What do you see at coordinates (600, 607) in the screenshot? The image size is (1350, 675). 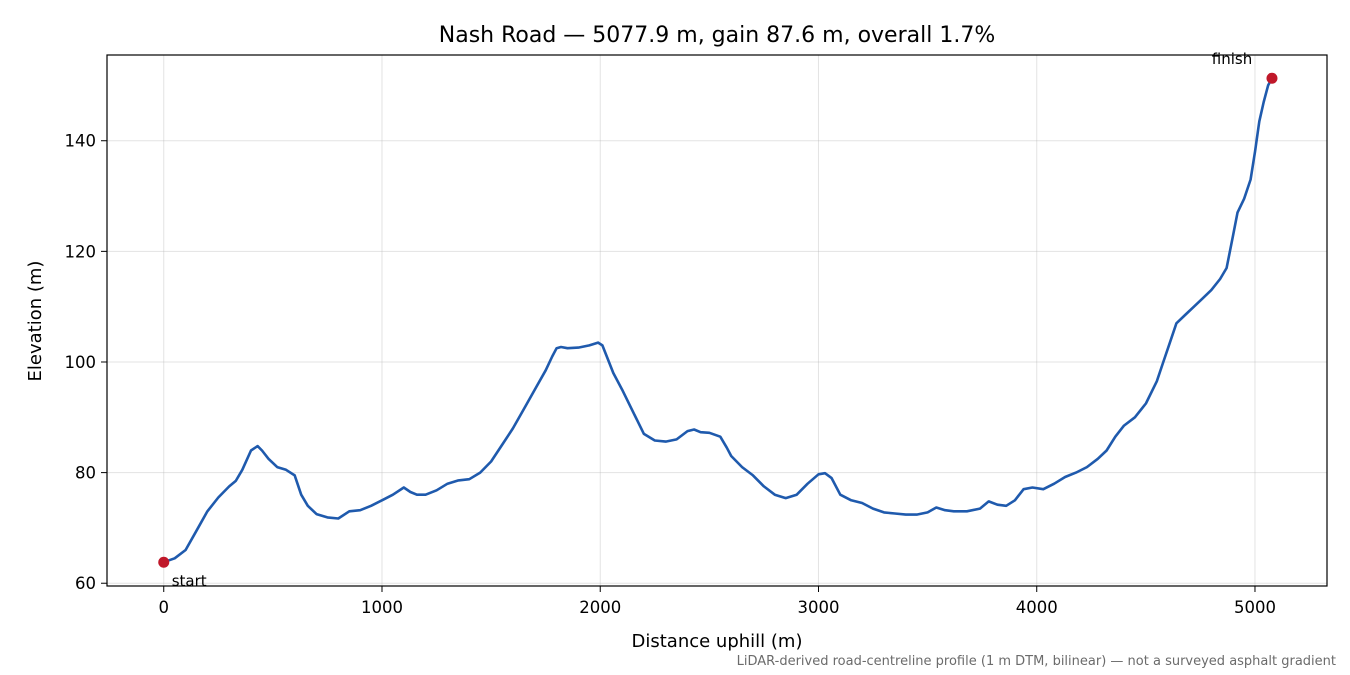 I see `x-tick-label: 2000` at bounding box center [600, 607].